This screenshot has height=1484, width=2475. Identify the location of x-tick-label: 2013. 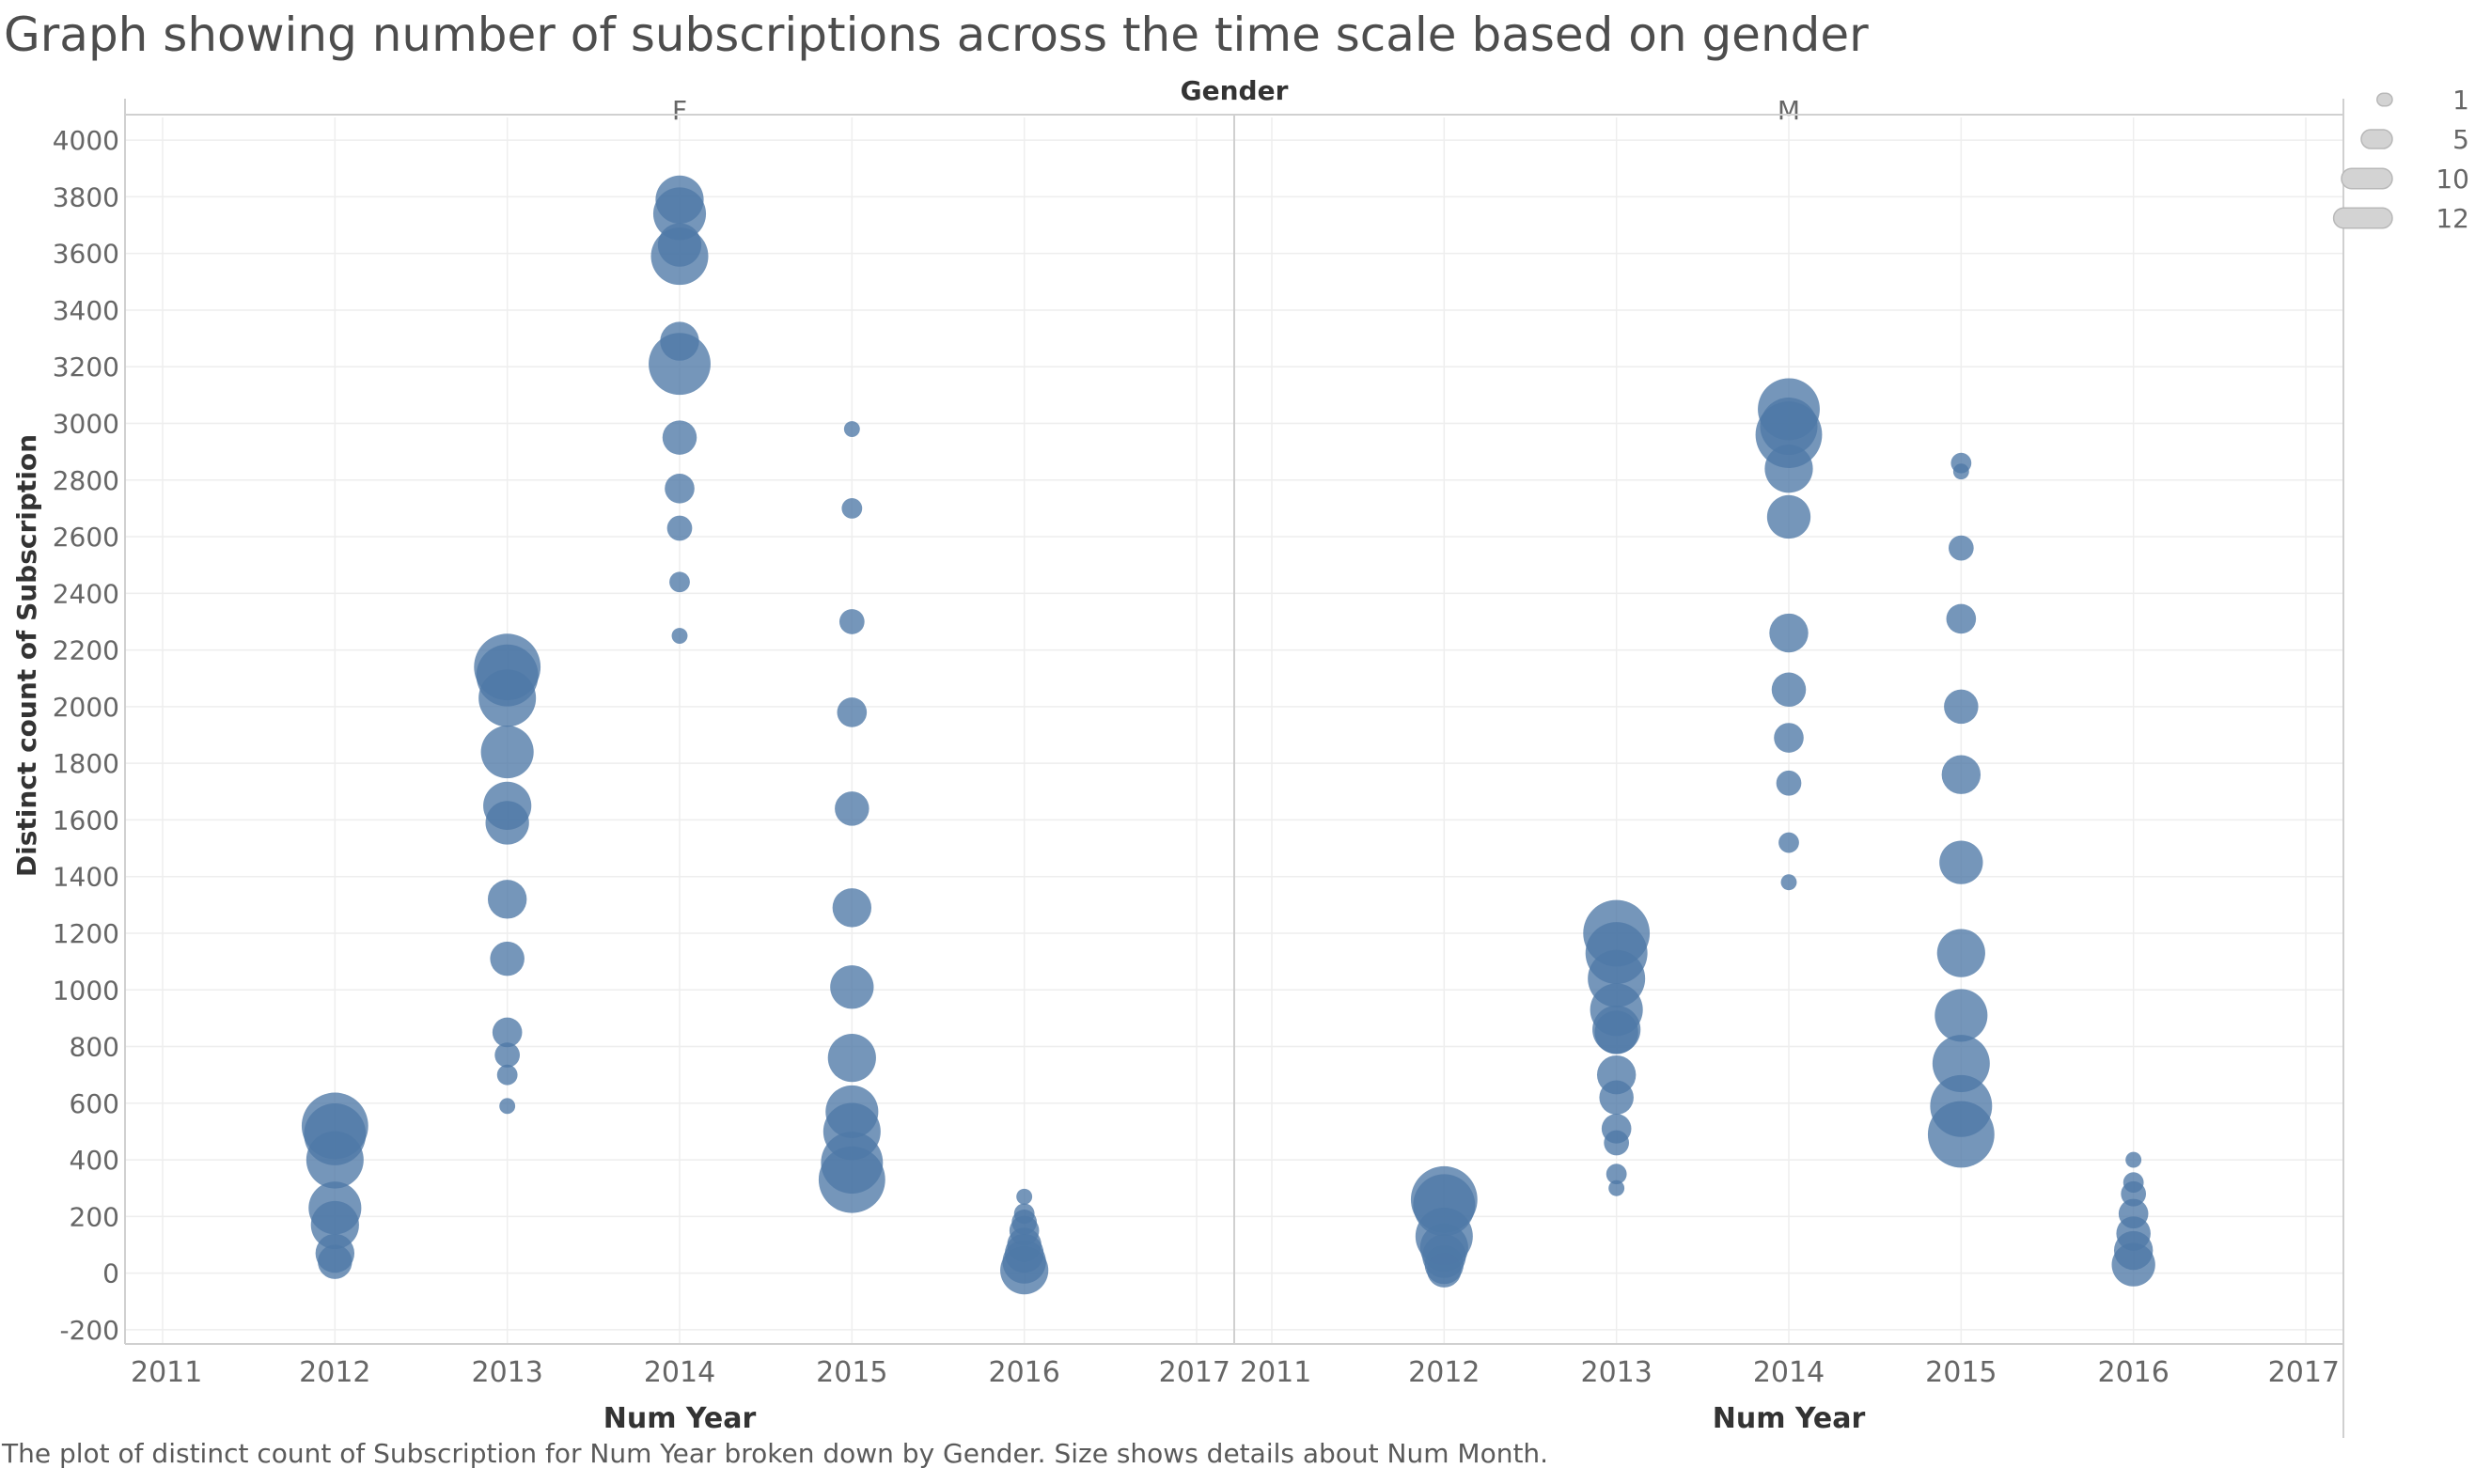
(1616, 1372).